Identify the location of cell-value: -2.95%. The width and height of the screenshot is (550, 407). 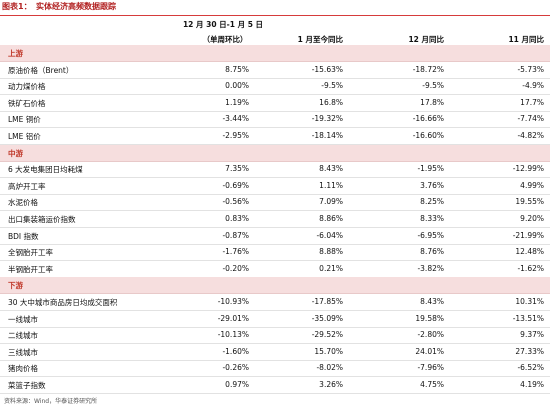
(235, 135).